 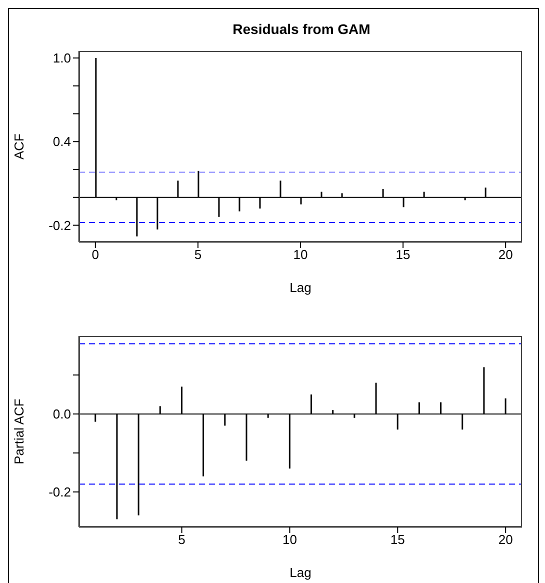 I want to click on y-tick-label: 0.4, so click(x=61, y=142).